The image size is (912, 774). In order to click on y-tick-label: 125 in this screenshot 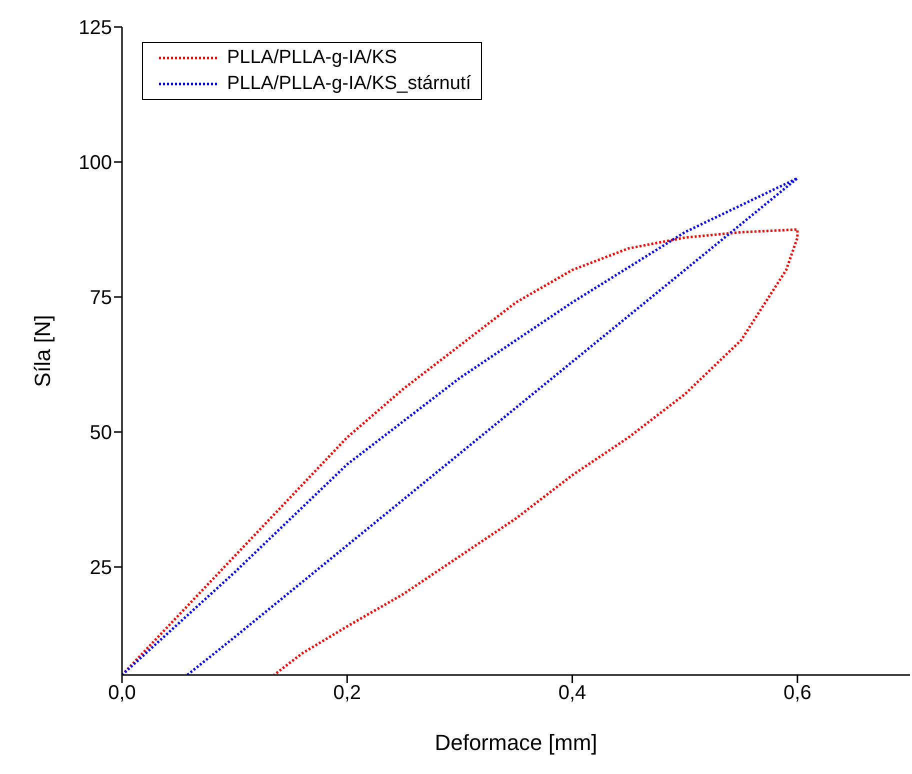, I will do `click(95, 28)`.